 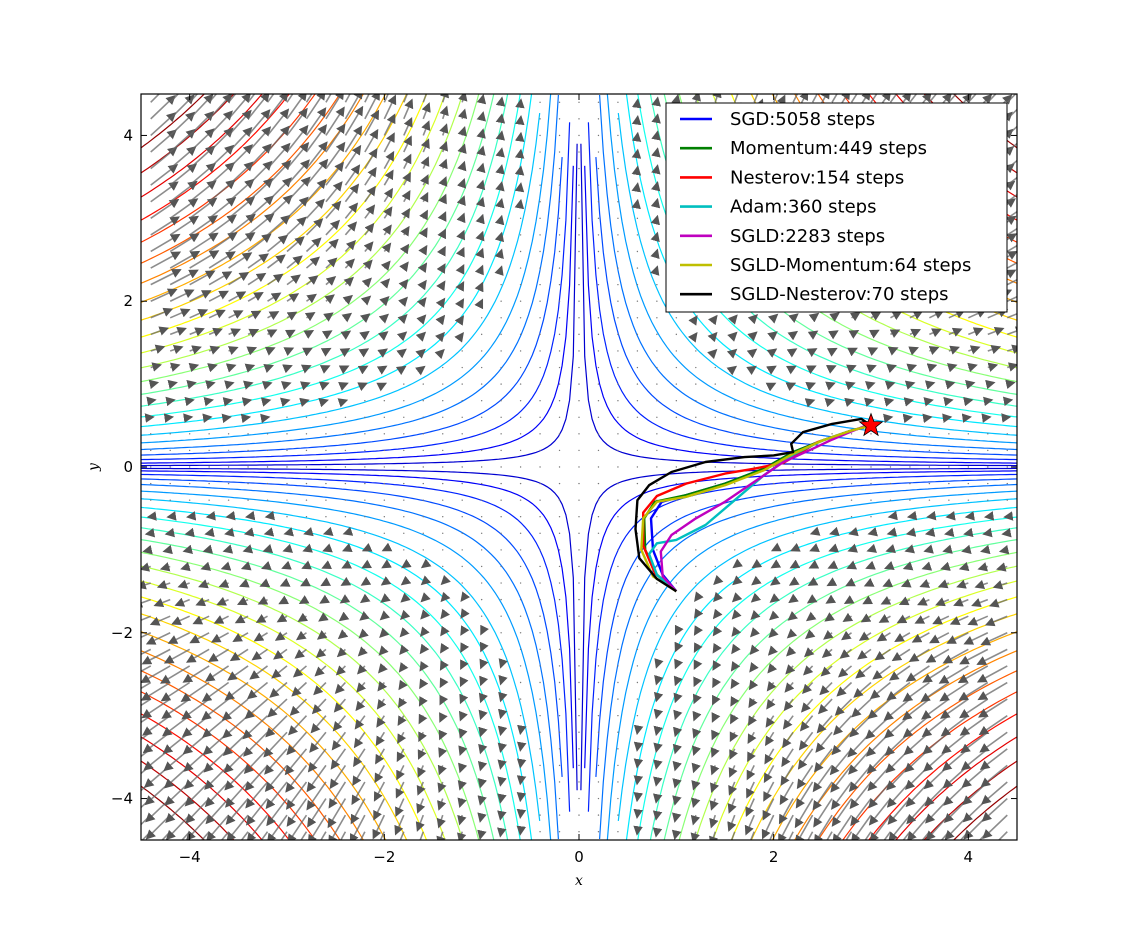 I want to click on contour-line, so click(x=337, y=261).